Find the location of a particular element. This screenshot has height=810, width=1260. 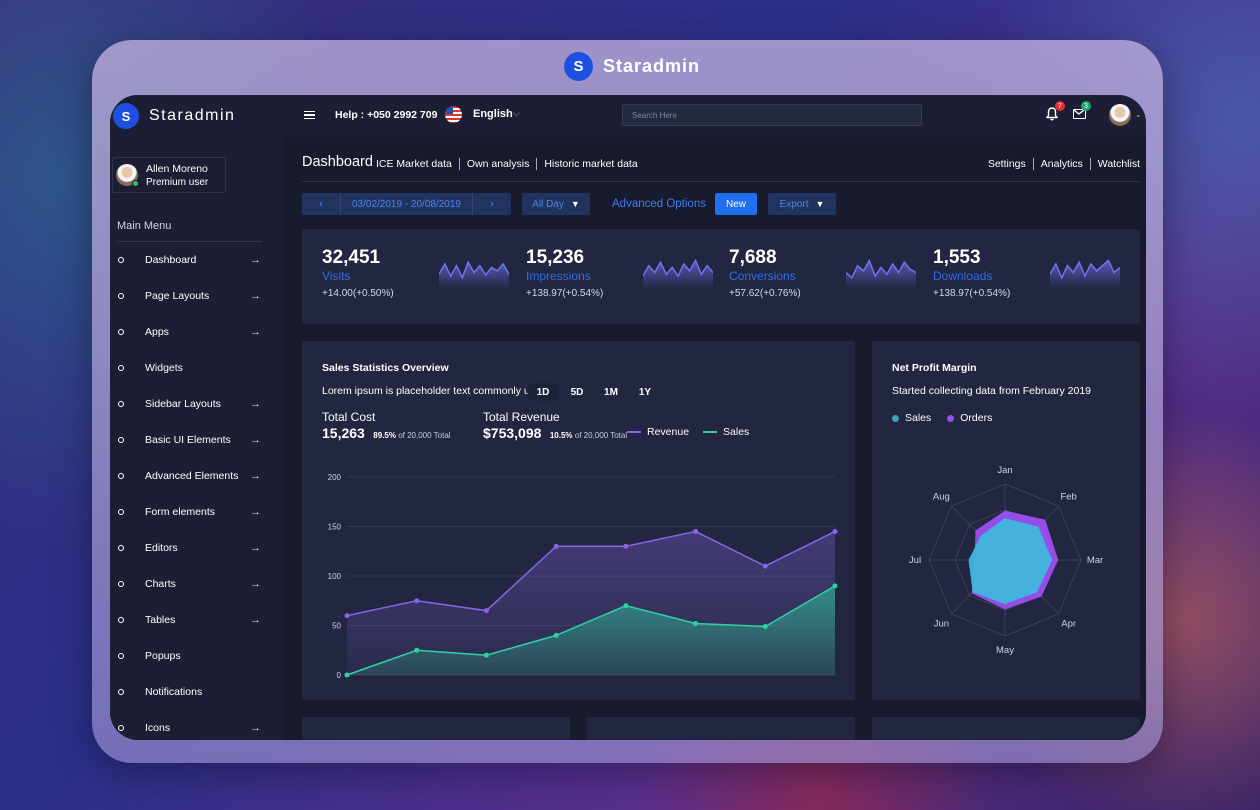

area-sales is located at coordinates (591, 630).